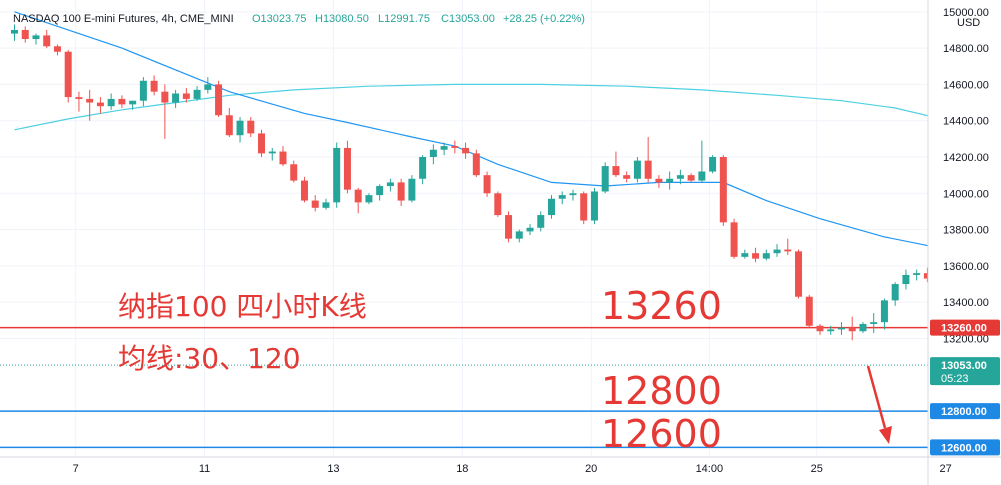  What do you see at coordinates (966, 267) in the screenshot?
I see `price-tick-label: 13600.00` at bounding box center [966, 267].